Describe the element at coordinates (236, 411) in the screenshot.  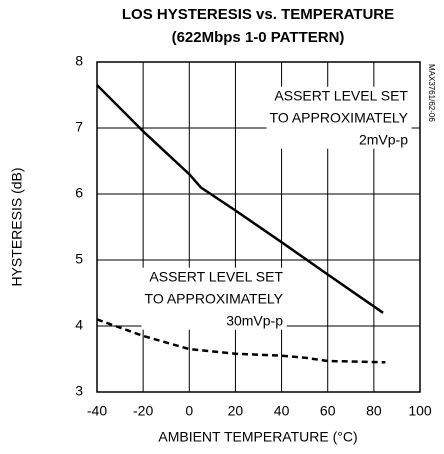
I see `x-tick-label: 20` at that location.